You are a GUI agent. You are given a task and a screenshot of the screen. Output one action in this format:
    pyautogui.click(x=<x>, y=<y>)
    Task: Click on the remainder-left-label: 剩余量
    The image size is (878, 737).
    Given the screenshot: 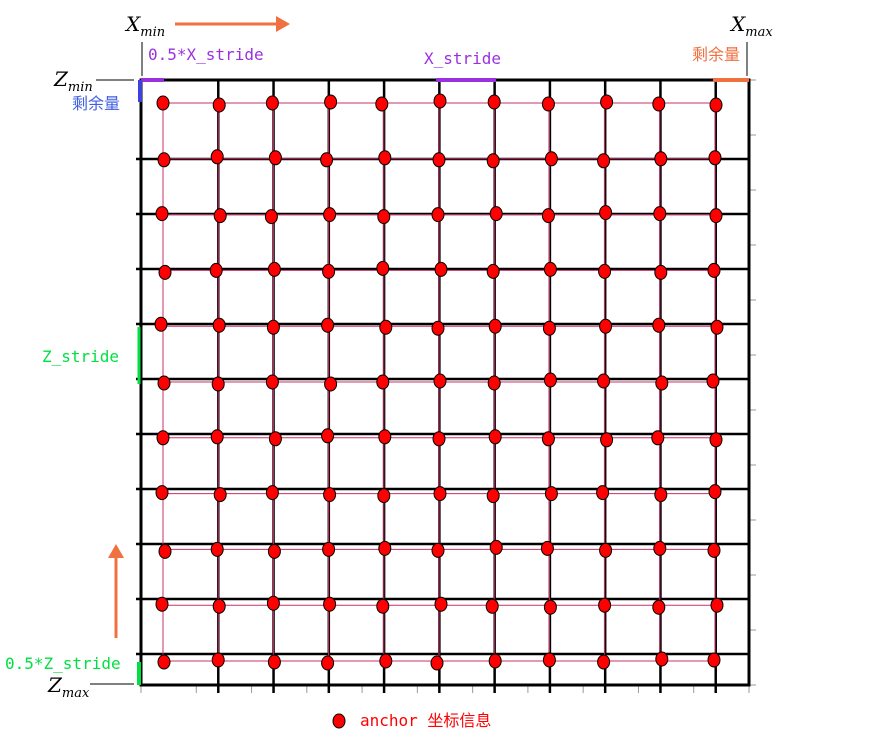 What is the action you would take?
    pyautogui.click(x=96, y=103)
    